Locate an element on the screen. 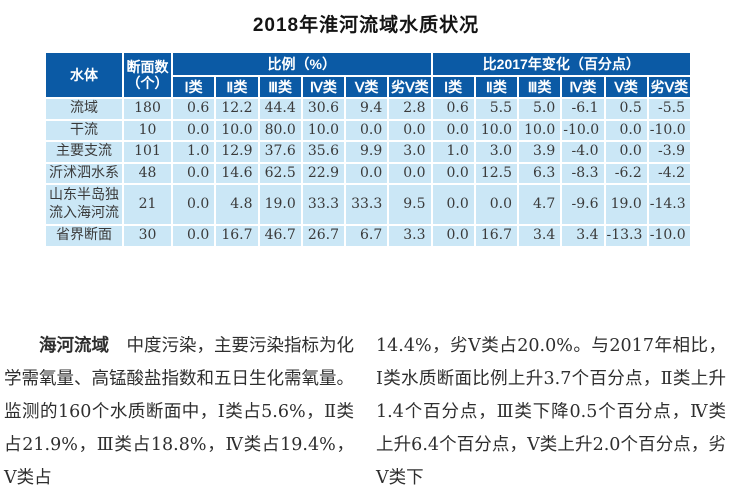  ratio-cell: 19.0 is located at coordinates (280, 204).